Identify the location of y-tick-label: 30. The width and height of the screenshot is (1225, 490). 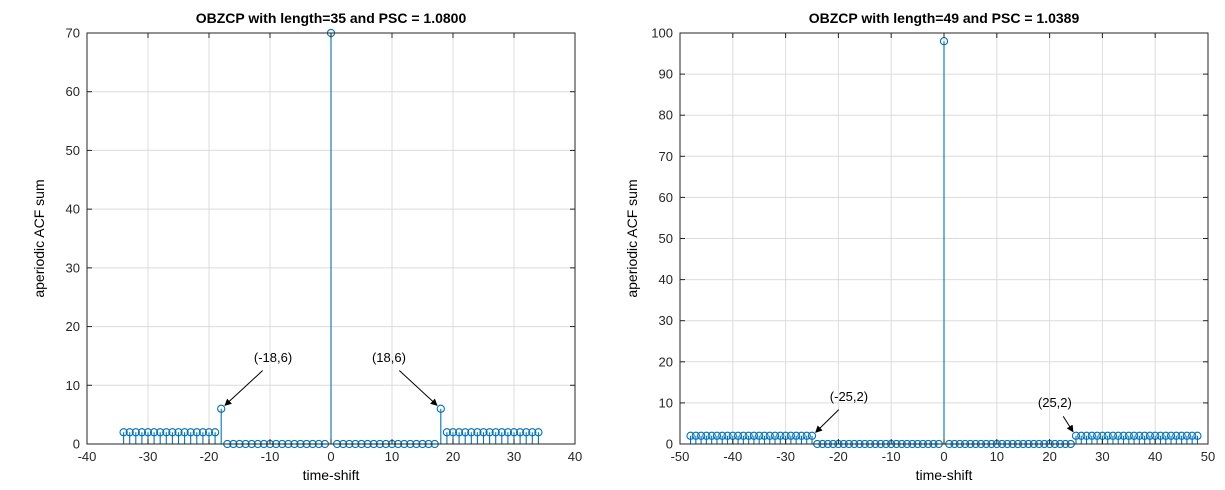
(73, 267).